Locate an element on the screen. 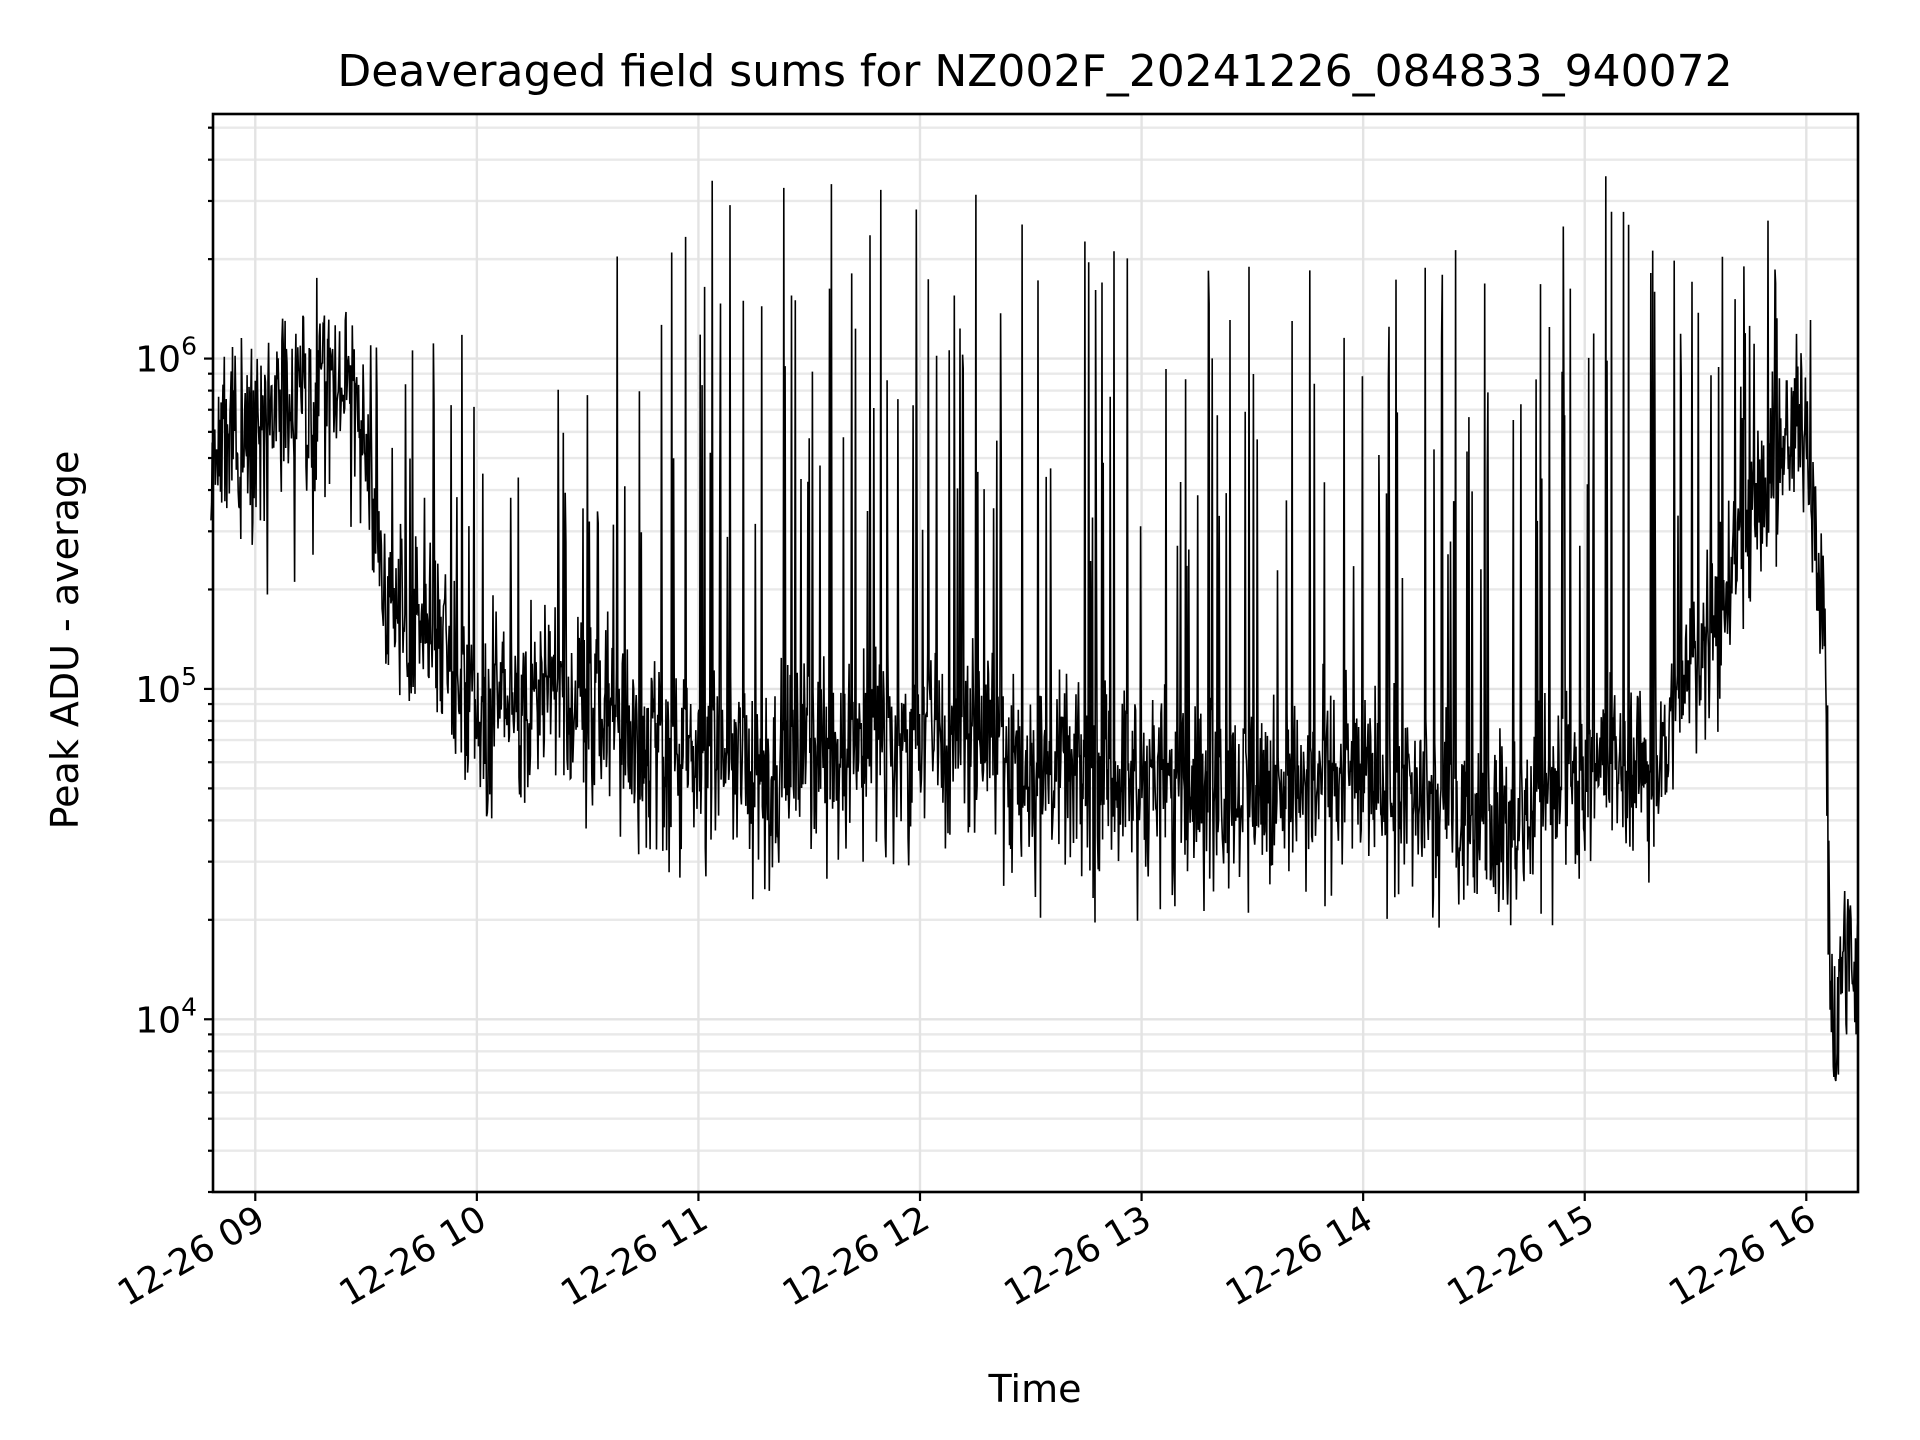  x-tick-label: 12-26 16 is located at coordinates (1742, 1256).